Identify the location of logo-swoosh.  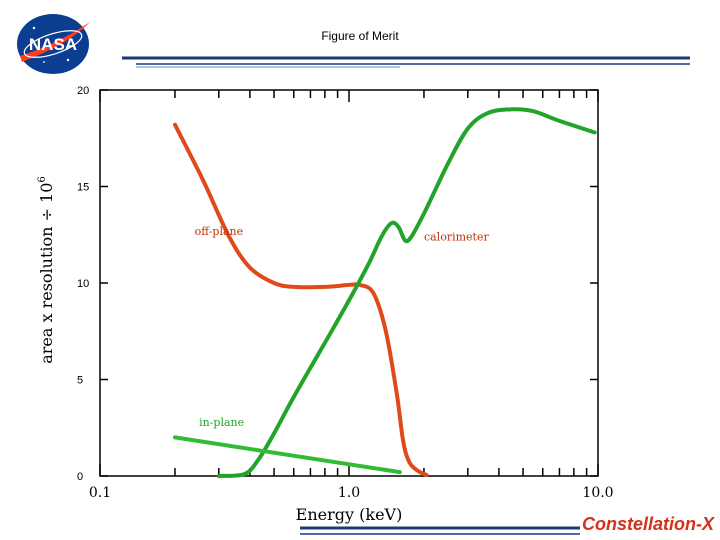
(55, 42).